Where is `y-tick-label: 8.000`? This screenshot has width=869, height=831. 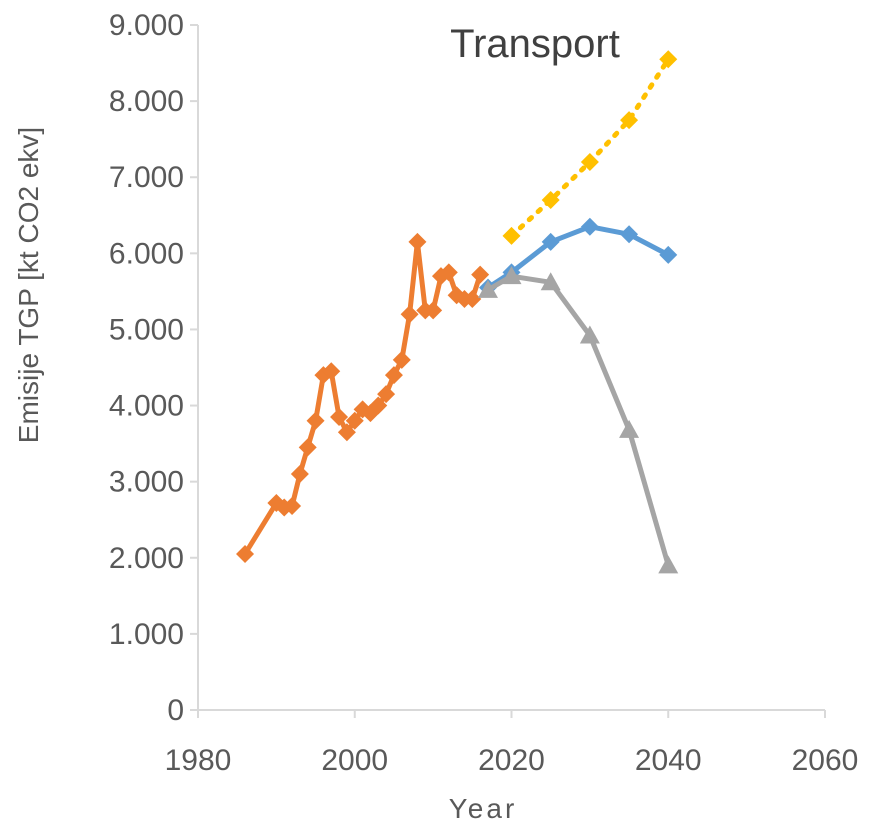
y-tick-label: 8.000 is located at coordinates (146, 101).